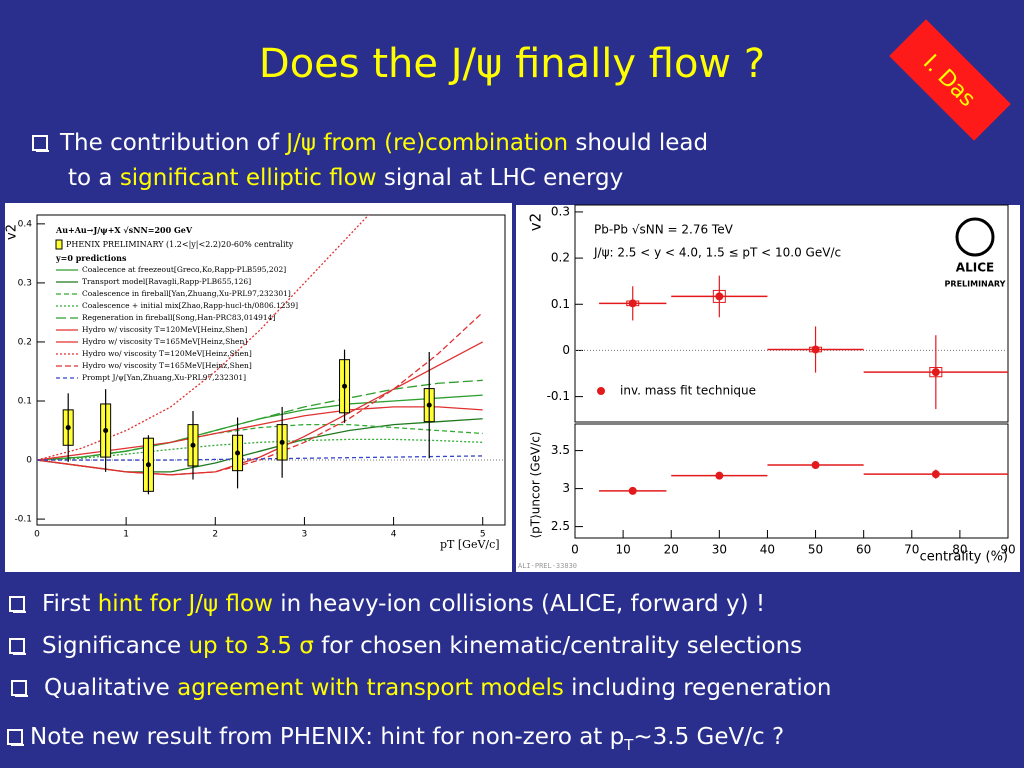 The image size is (1024, 768). What do you see at coordinates (305, 535) in the screenshot?
I see `x-tick-label: 3` at bounding box center [305, 535].